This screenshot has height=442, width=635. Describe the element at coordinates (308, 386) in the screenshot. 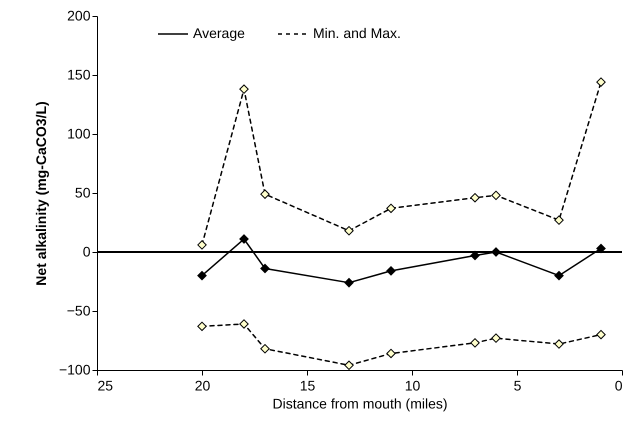

I see `x-tick-label: 15` at that location.